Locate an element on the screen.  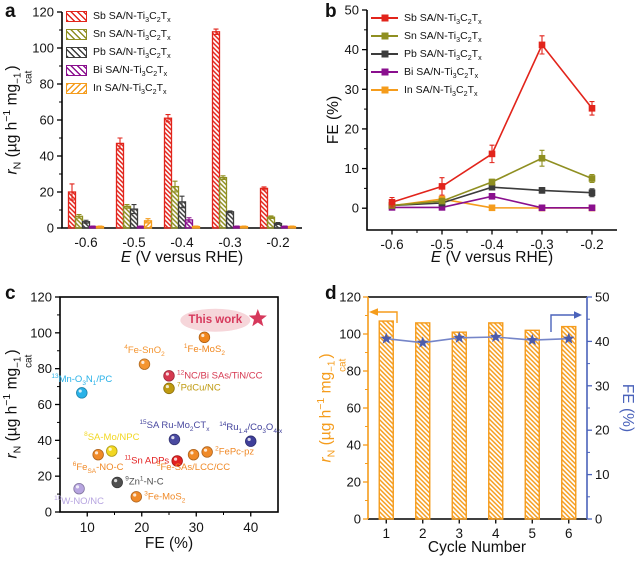
this-work-star is located at coordinates (257, 318).